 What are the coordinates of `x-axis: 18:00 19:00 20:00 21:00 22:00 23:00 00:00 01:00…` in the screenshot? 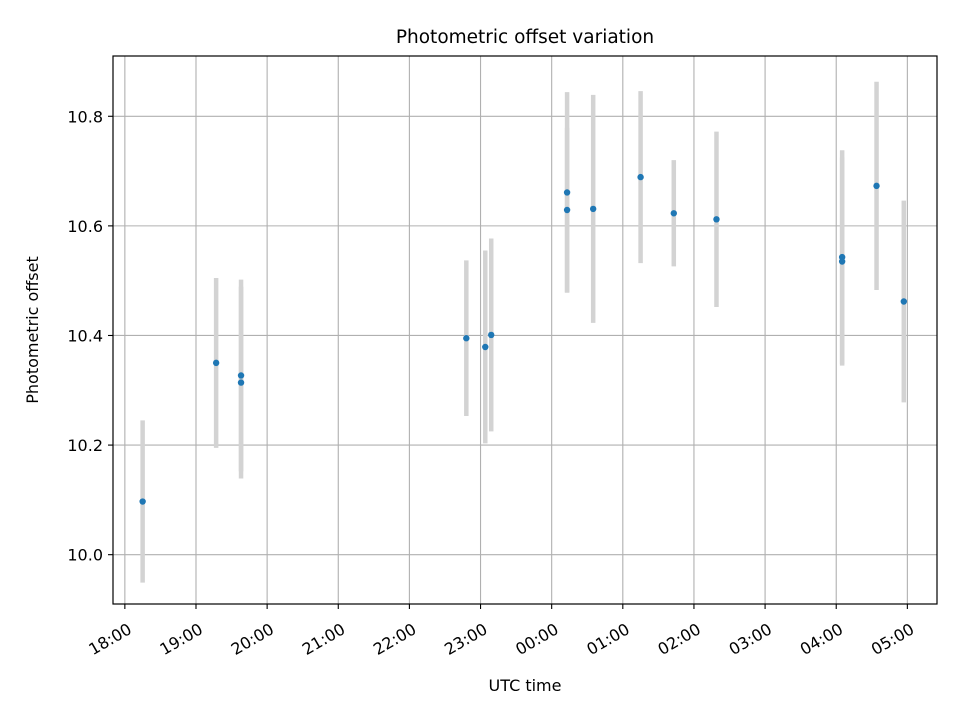 It's located at (501, 631).